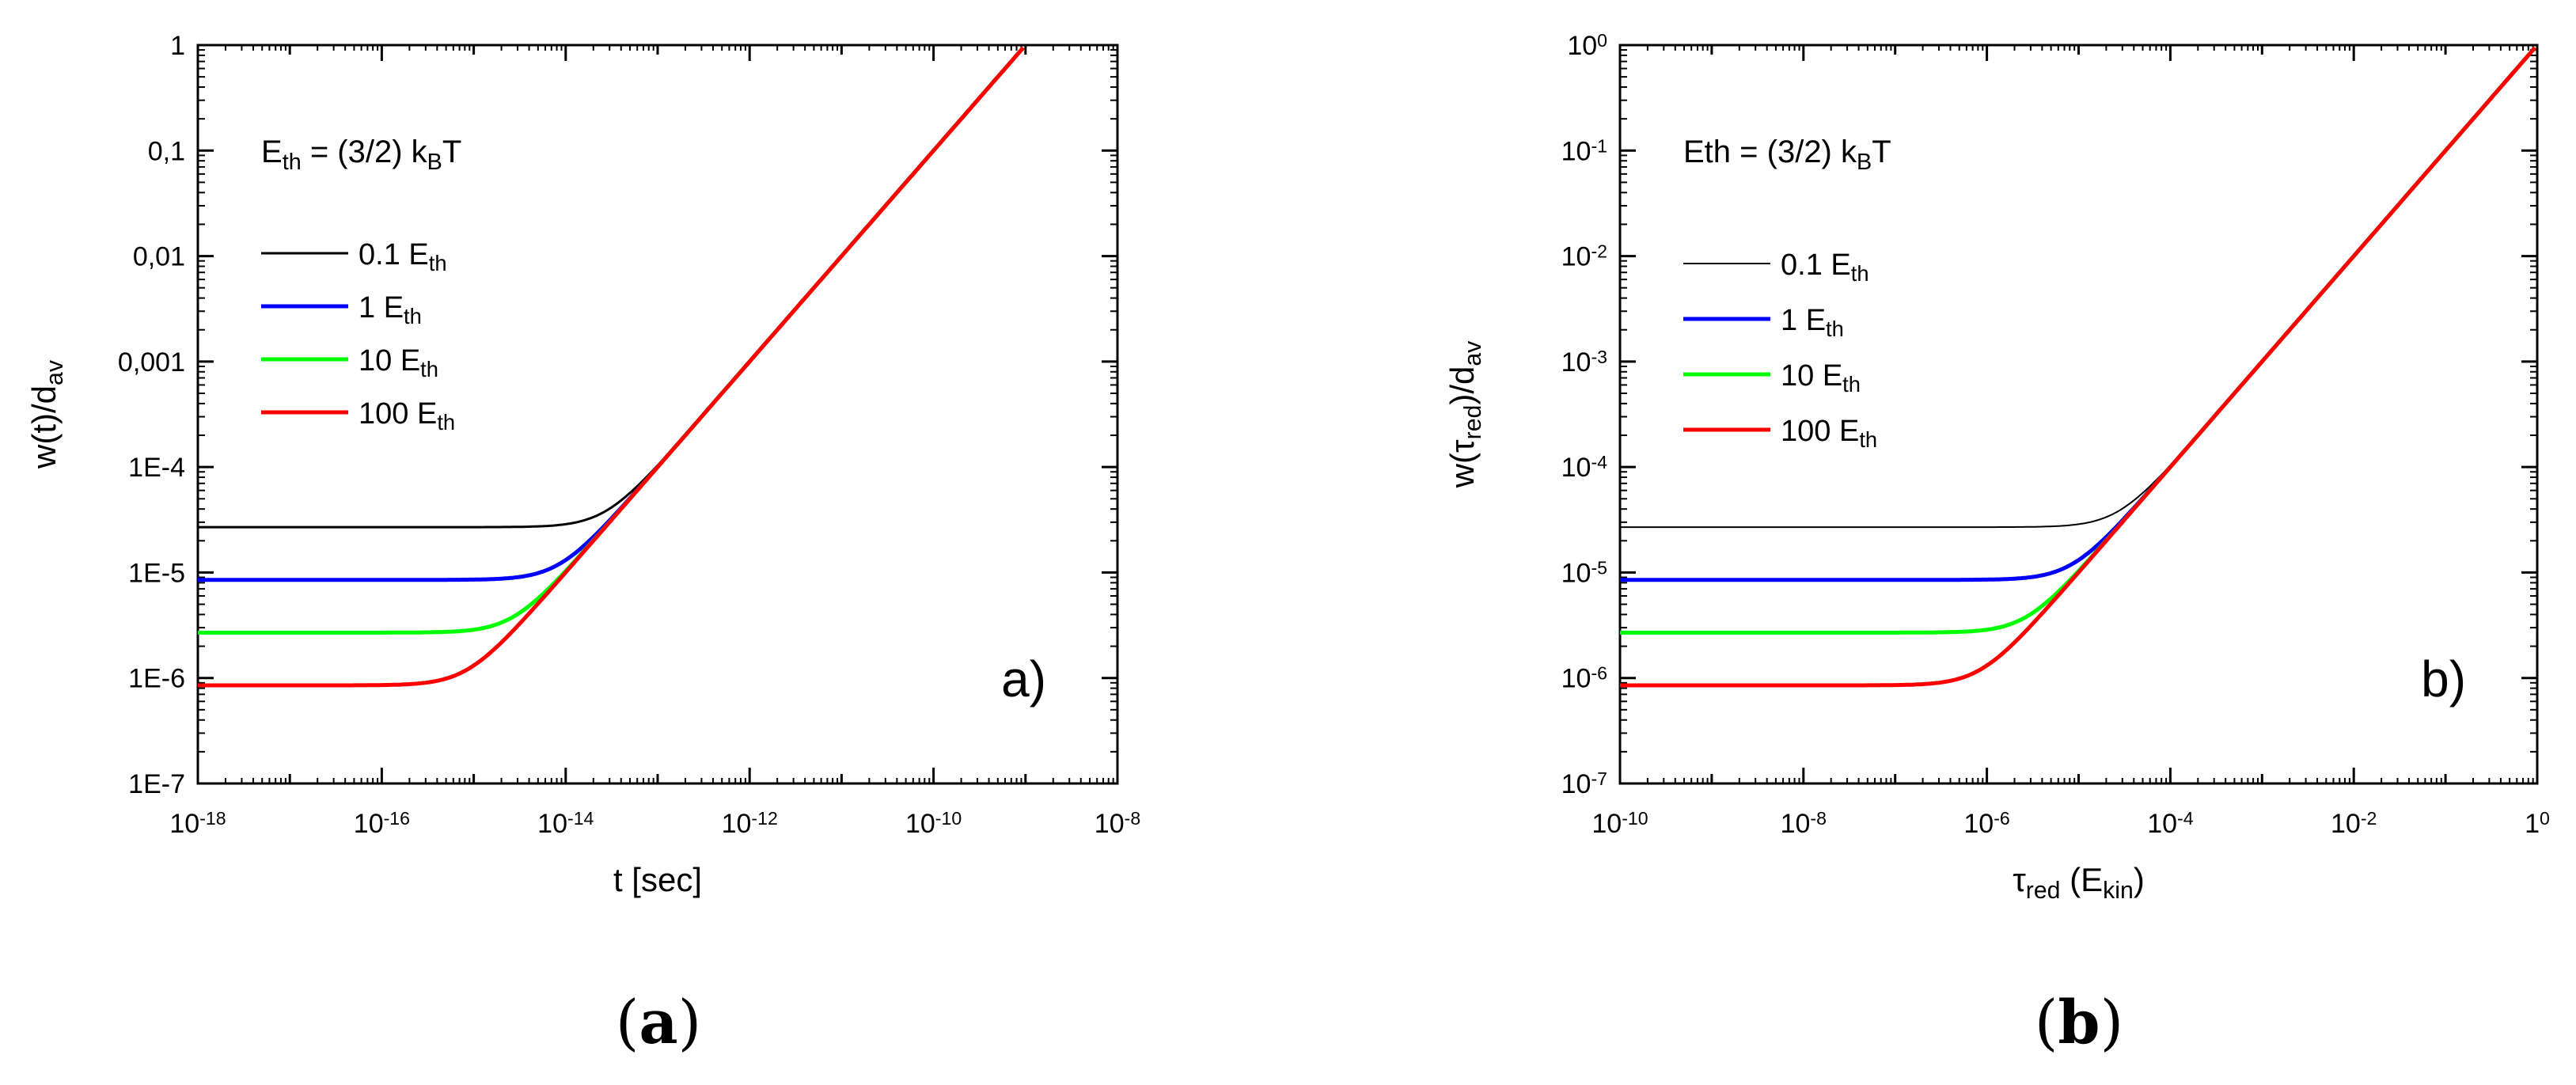 The width and height of the screenshot is (2576, 1085). I want to click on x-tick-label: 10⁻¹⁰, so click(1620, 823).